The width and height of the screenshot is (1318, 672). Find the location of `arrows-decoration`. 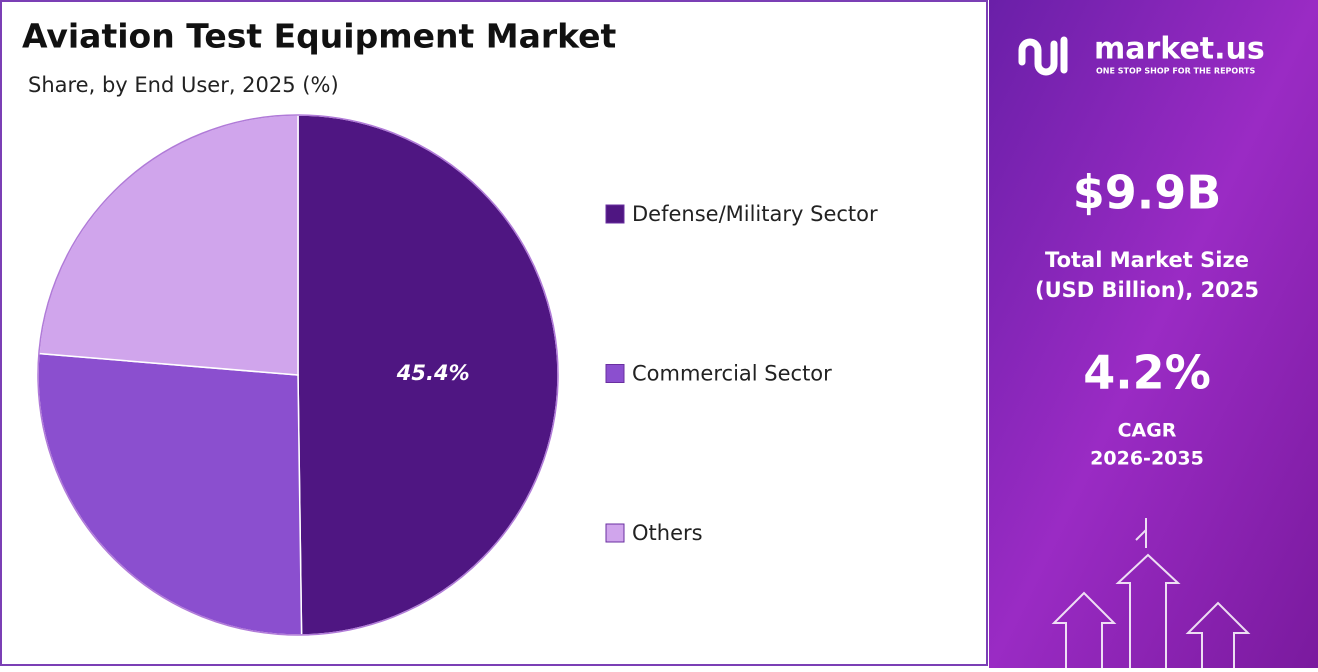

arrows-decoration is located at coordinates (1151, 593).